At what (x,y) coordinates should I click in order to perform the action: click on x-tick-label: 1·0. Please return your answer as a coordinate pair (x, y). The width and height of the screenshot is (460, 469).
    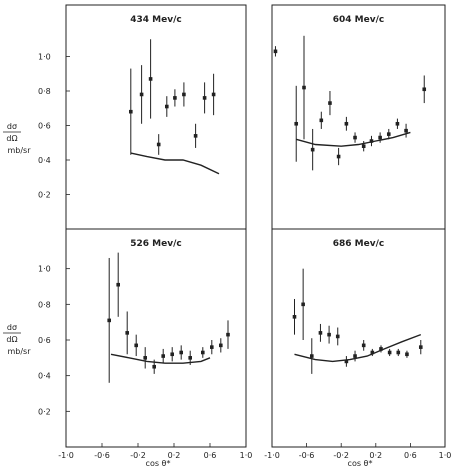
    Looking at the image, I should click on (246, 455).